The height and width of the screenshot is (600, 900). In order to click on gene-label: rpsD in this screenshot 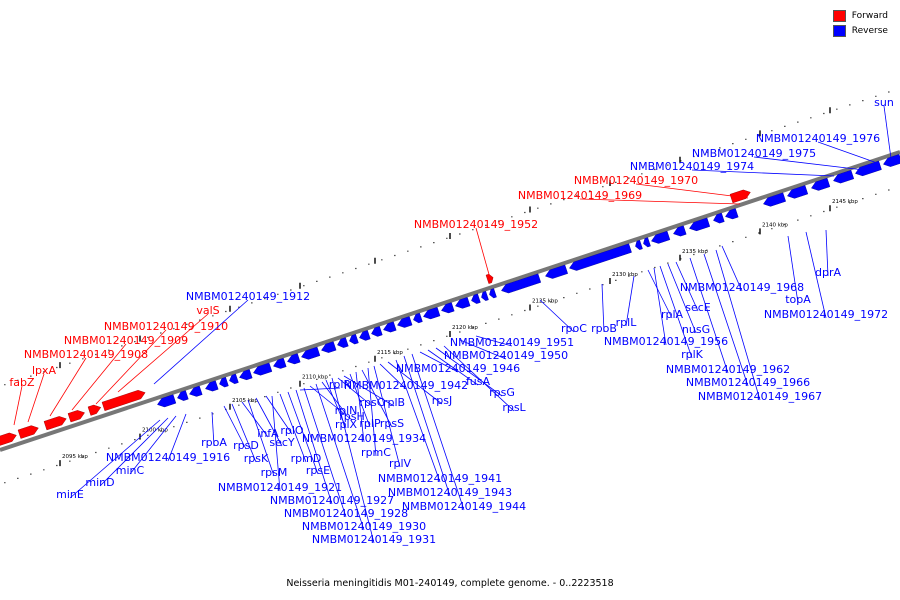, I will do `click(246, 445)`.